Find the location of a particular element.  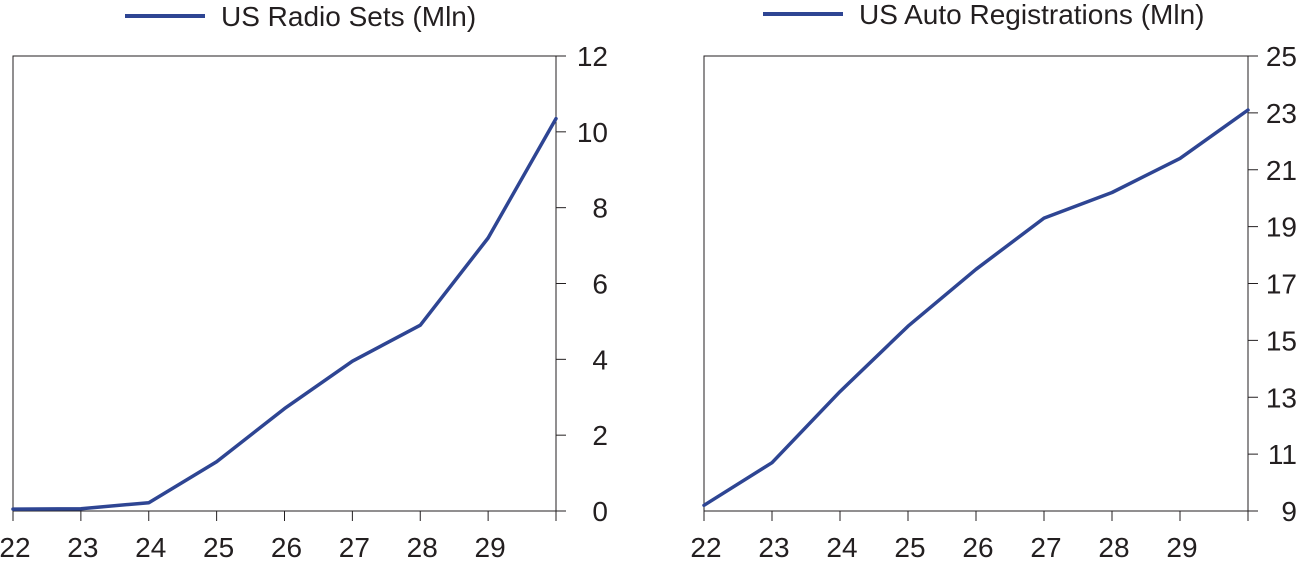

chart1-y-tick-label: 6 is located at coordinates (600, 284).